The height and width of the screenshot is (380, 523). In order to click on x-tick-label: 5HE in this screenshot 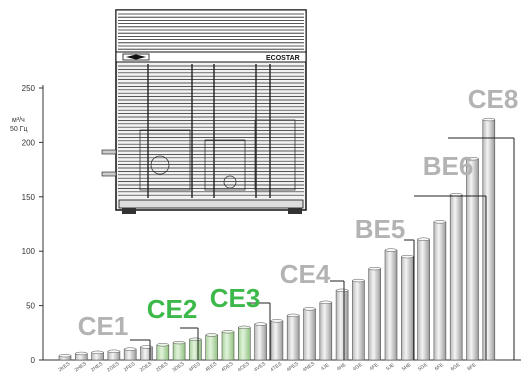, I will do `click(407, 367)`.